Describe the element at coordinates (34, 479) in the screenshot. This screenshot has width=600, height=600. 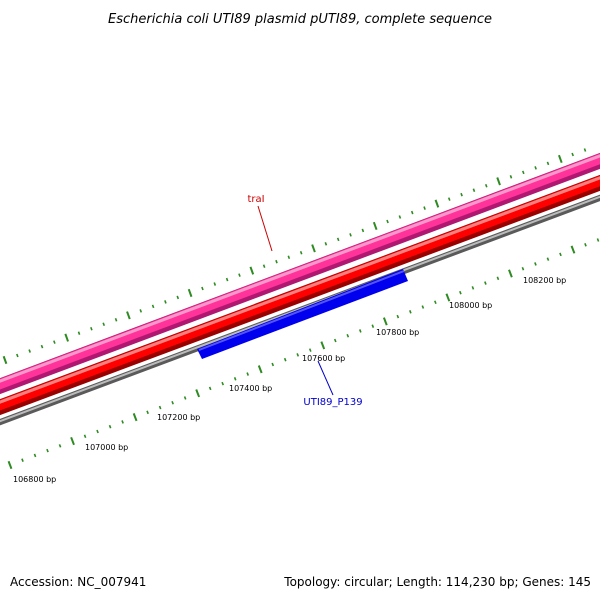
I see `scale-label: 106800 bp` at that location.